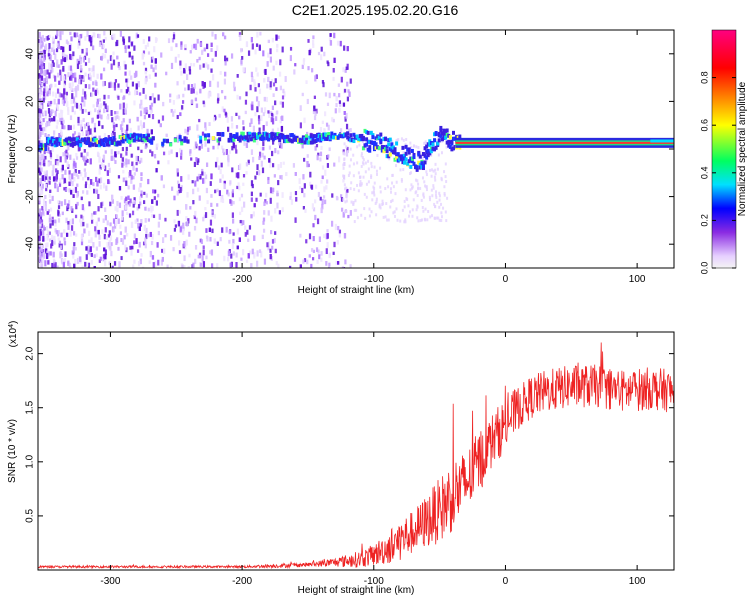 This screenshot has height=600, width=750. What do you see at coordinates (12, 149) in the screenshot?
I see `y-axis-label-1: Frequency (Hz)` at bounding box center [12, 149].